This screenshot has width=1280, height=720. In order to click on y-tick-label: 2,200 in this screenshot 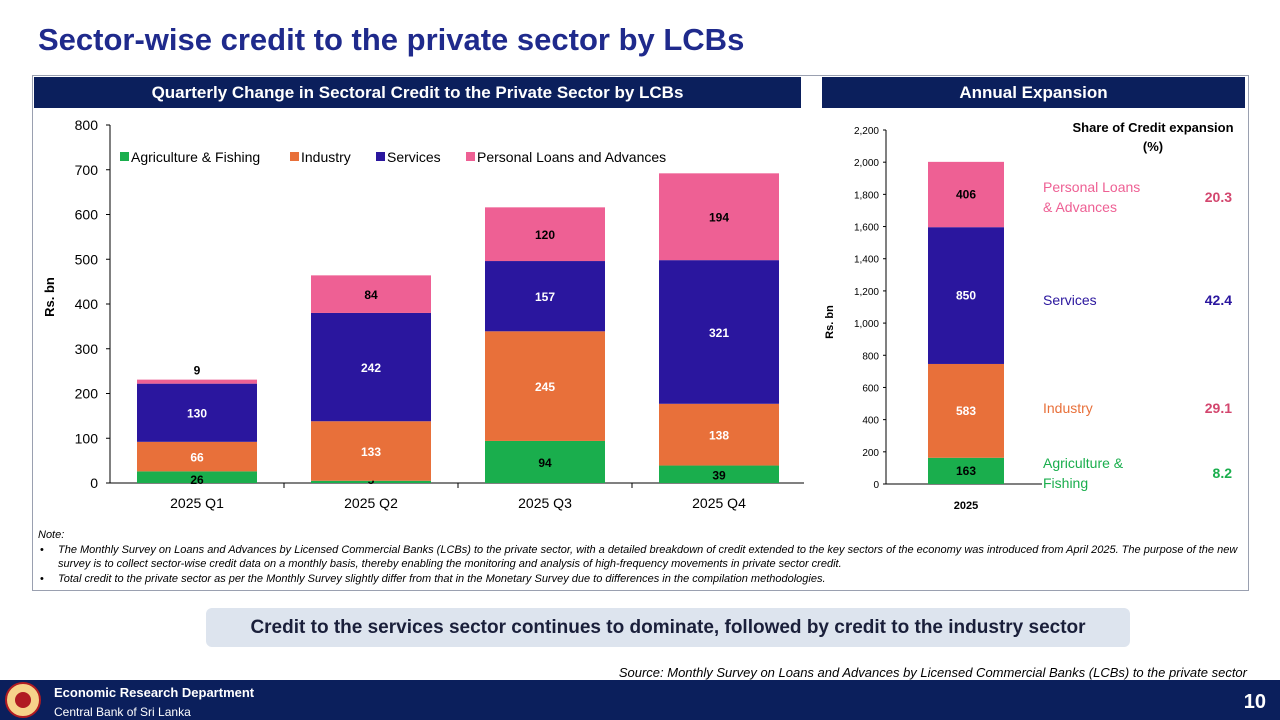, I will do `click(866, 131)`.